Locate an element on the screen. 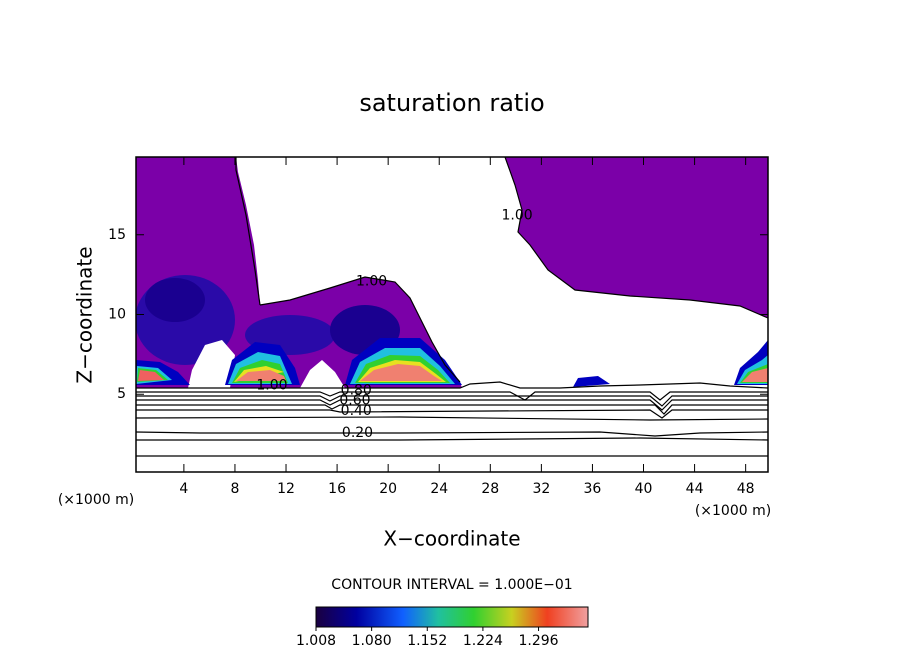 The height and width of the screenshot is (654, 904). colorbar-tick-label: 1.152 is located at coordinates (427, 641).